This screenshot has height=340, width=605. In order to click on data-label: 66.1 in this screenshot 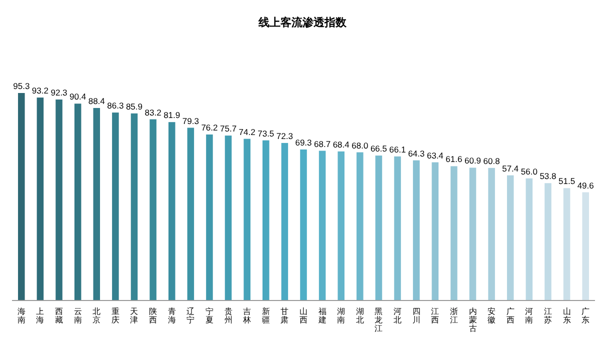, I will do `click(397, 149)`.